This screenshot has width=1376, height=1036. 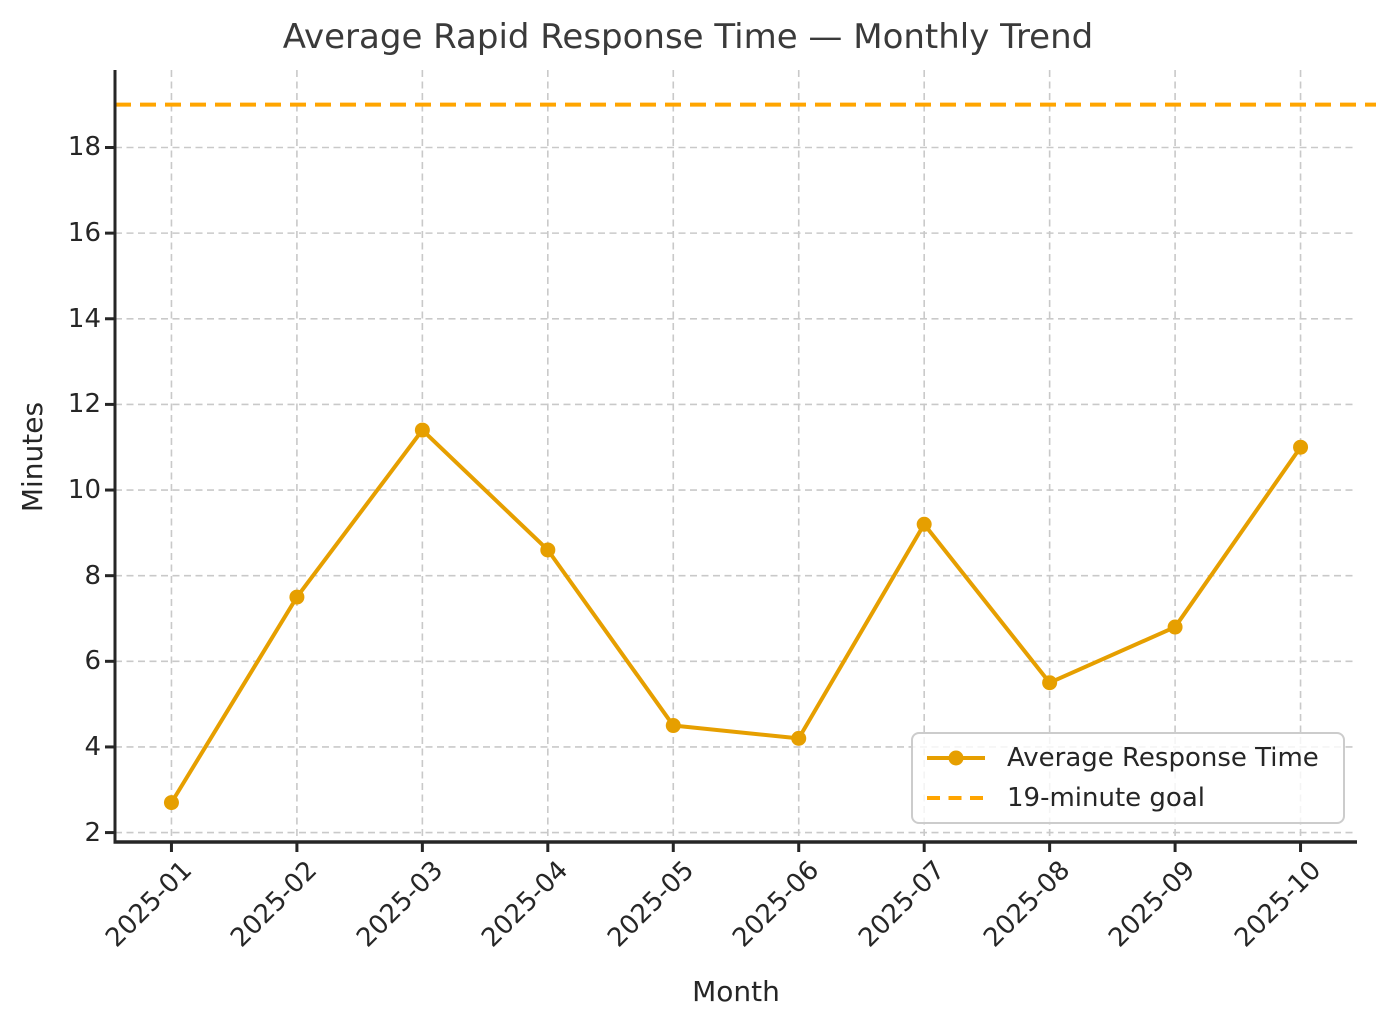 What do you see at coordinates (92, 575) in the screenshot?
I see `y-tick-label: 8` at bounding box center [92, 575].